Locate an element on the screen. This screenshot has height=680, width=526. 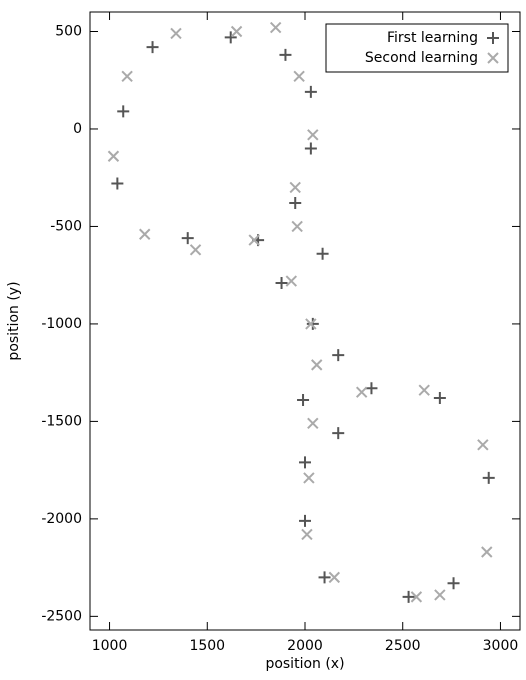
y-tick-label: -1500 is located at coordinates (61, 421).